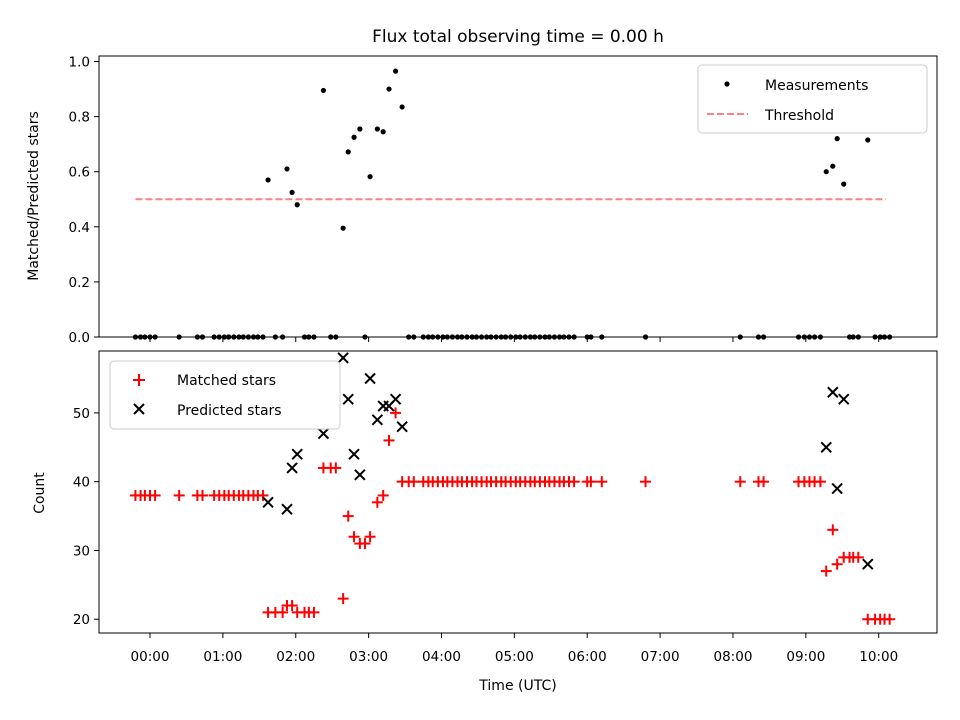 The image size is (960, 720). Describe the element at coordinates (514, 657) in the screenshot. I see `x-tick-label: 05:00` at that location.